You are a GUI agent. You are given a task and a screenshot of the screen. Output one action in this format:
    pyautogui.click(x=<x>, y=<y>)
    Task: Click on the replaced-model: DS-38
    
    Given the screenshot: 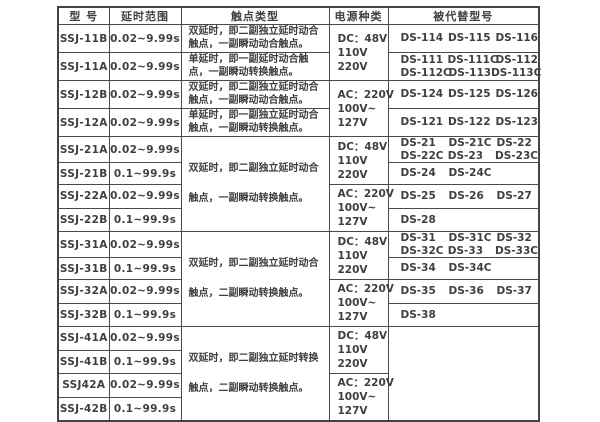 What is the action you would take?
    pyautogui.click(x=418, y=314)
    